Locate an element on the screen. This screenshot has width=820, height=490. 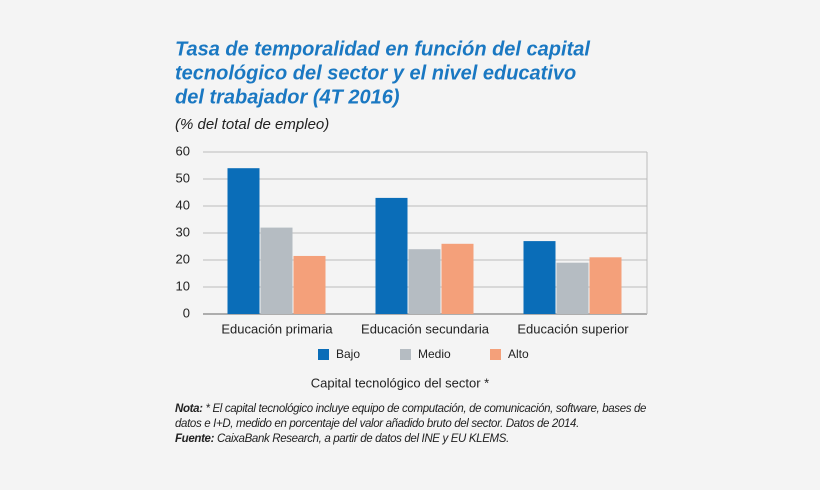
legend-label: Bajo is located at coordinates (348, 354).